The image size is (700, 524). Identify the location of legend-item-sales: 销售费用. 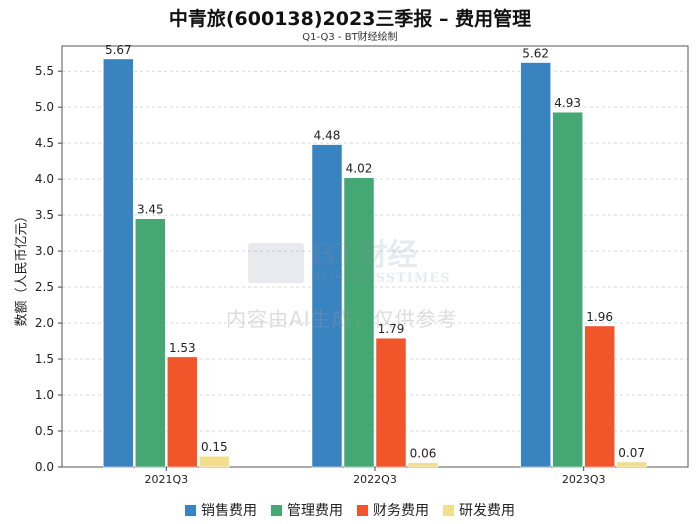
(221, 510).